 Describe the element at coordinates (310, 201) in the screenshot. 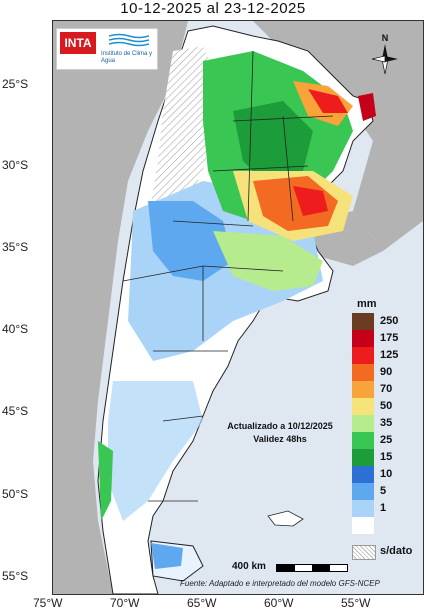

I see `precip-red-center` at that location.